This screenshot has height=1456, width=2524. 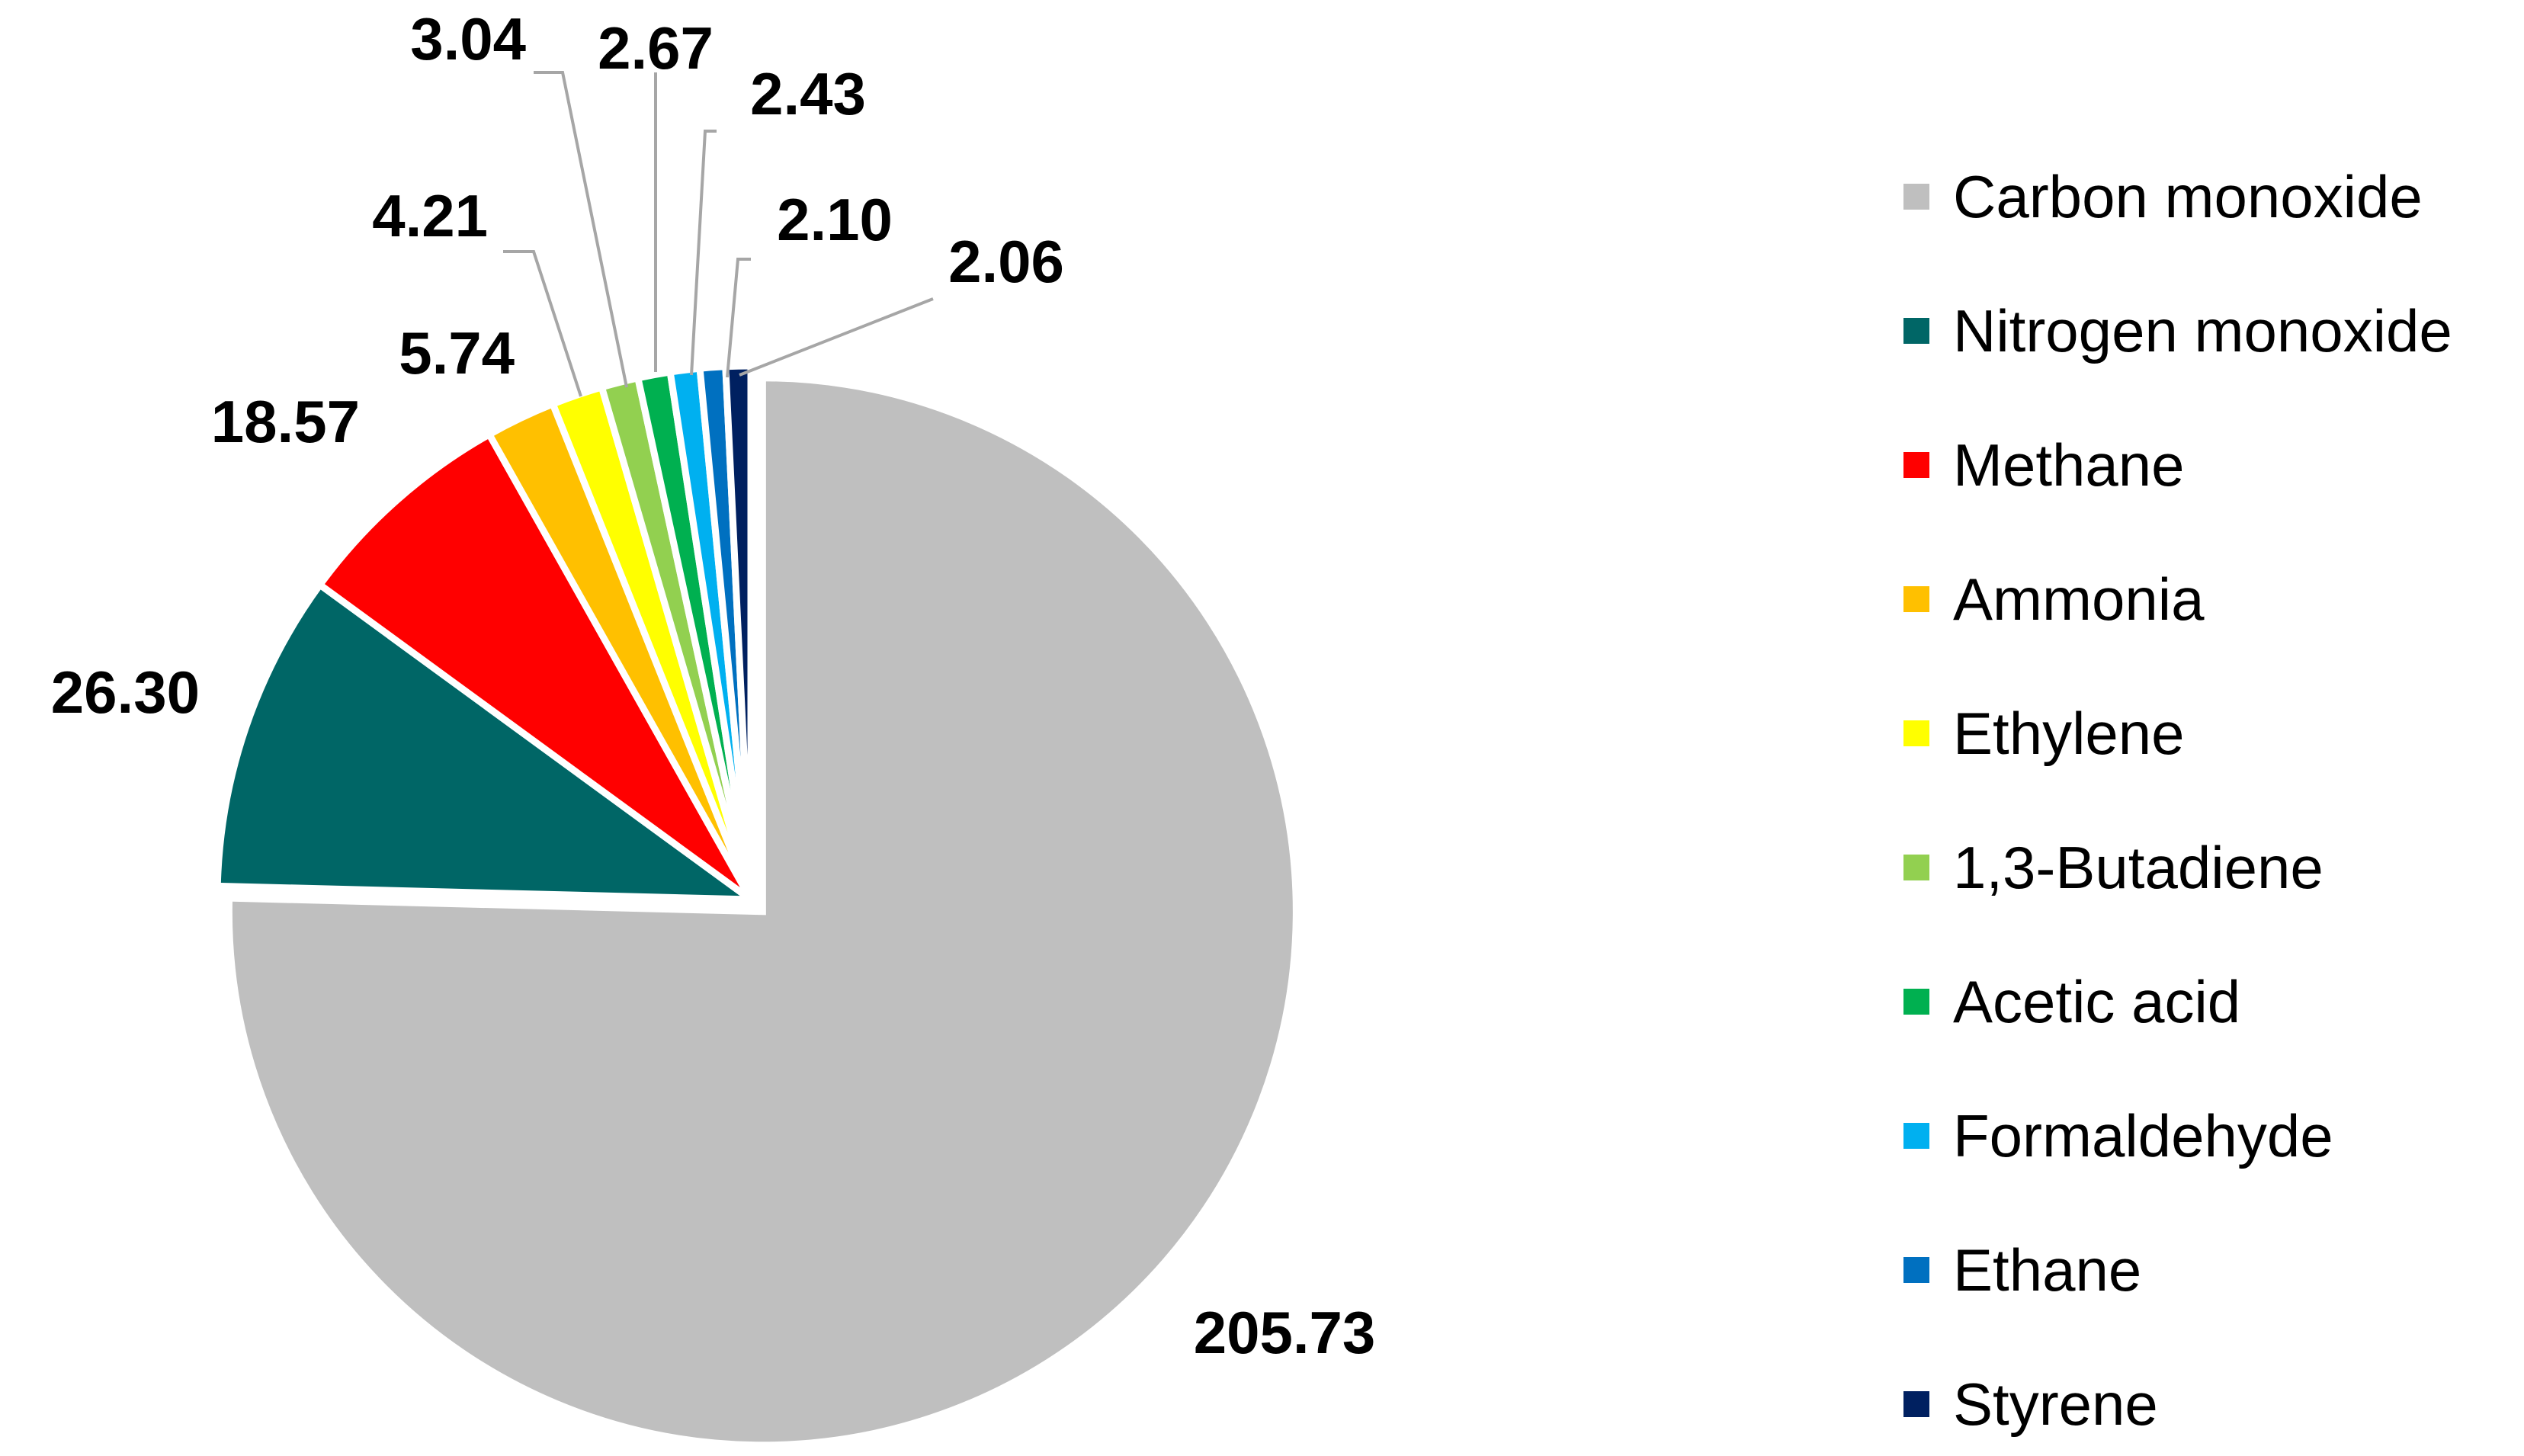 What do you see at coordinates (2055, 1404) in the screenshot?
I see `legend-label: Styrene` at bounding box center [2055, 1404].